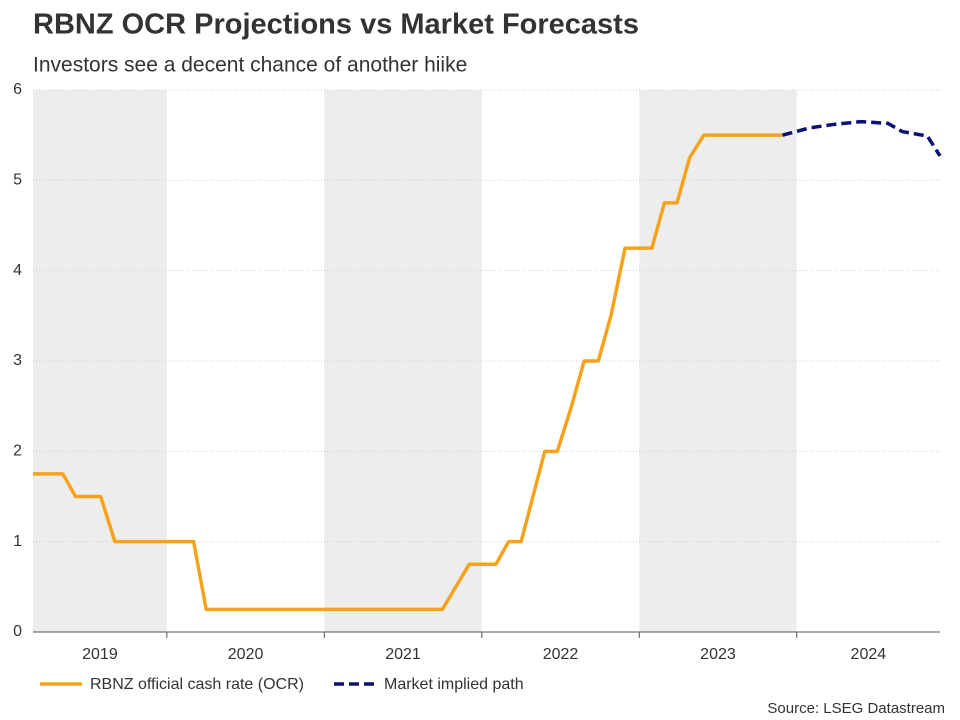  What do you see at coordinates (17, 360) in the screenshot?
I see `y-tick-label: 3` at bounding box center [17, 360].